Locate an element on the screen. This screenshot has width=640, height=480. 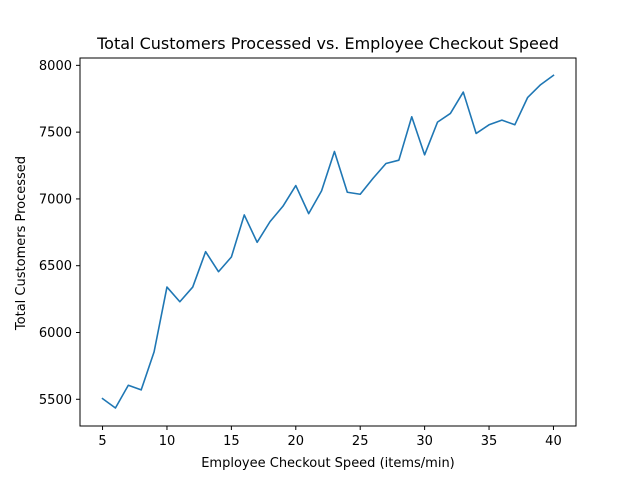
x-tick-label: 5 is located at coordinates (102, 441).